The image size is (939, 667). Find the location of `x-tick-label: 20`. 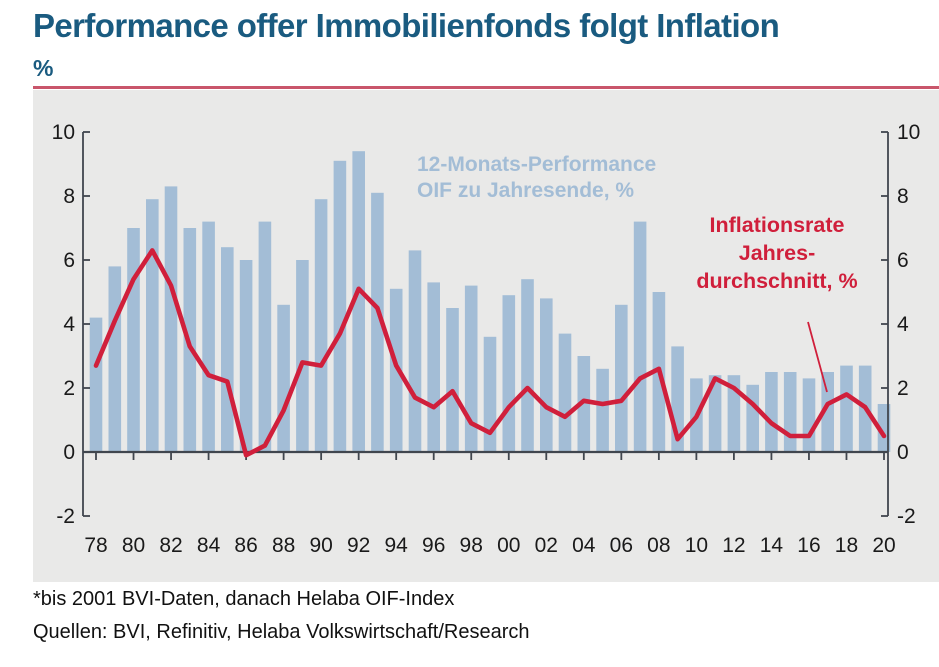

x-tick-label: 20 is located at coordinates (883, 545).